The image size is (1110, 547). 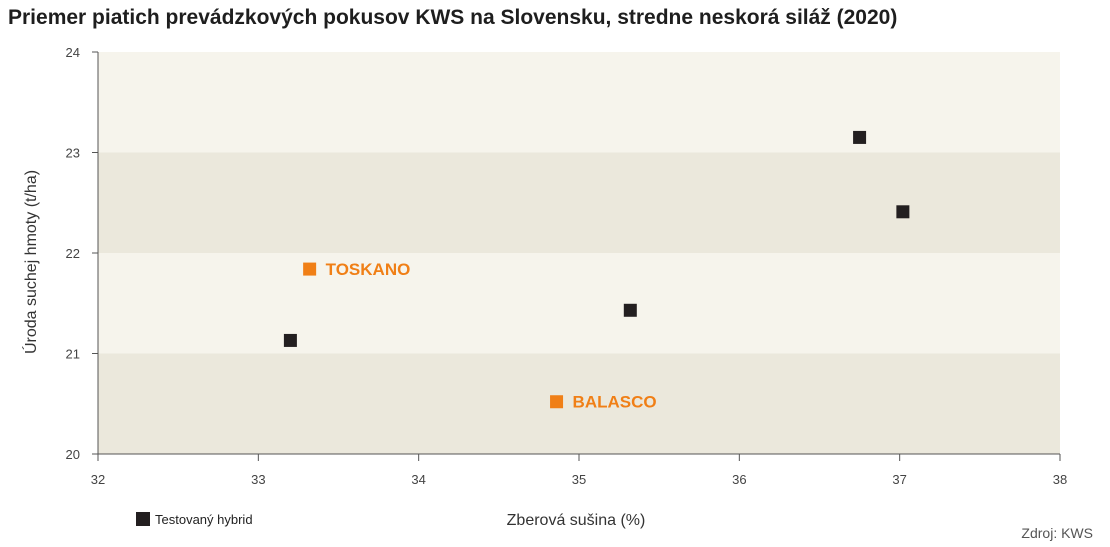 What do you see at coordinates (98, 479) in the screenshot?
I see `x-tick-label: 32` at bounding box center [98, 479].